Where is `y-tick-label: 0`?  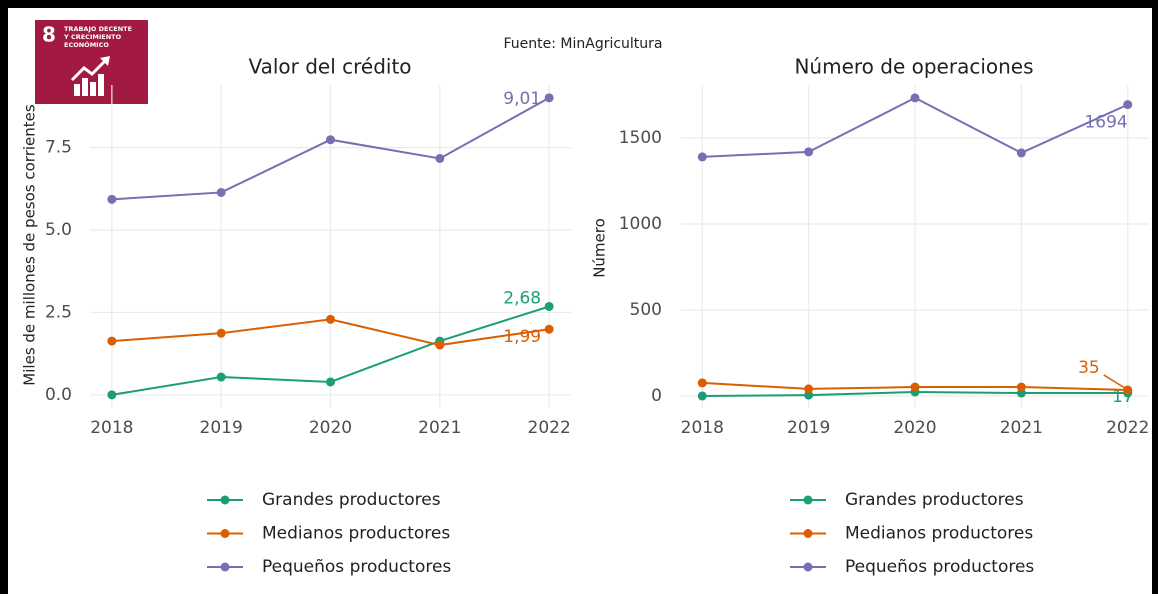 y-tick-label: 0 is located at coordinates (656, 396).